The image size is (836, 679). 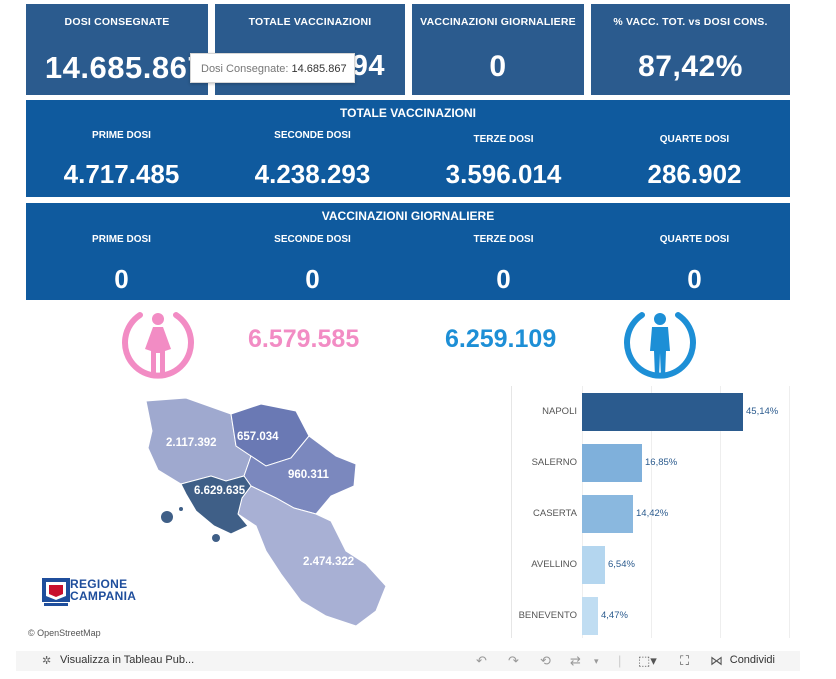 What do you see at coordinates (481, 660) in the screenshot?
I see `undo-icon: ↶` at bounding box center [481, 660].